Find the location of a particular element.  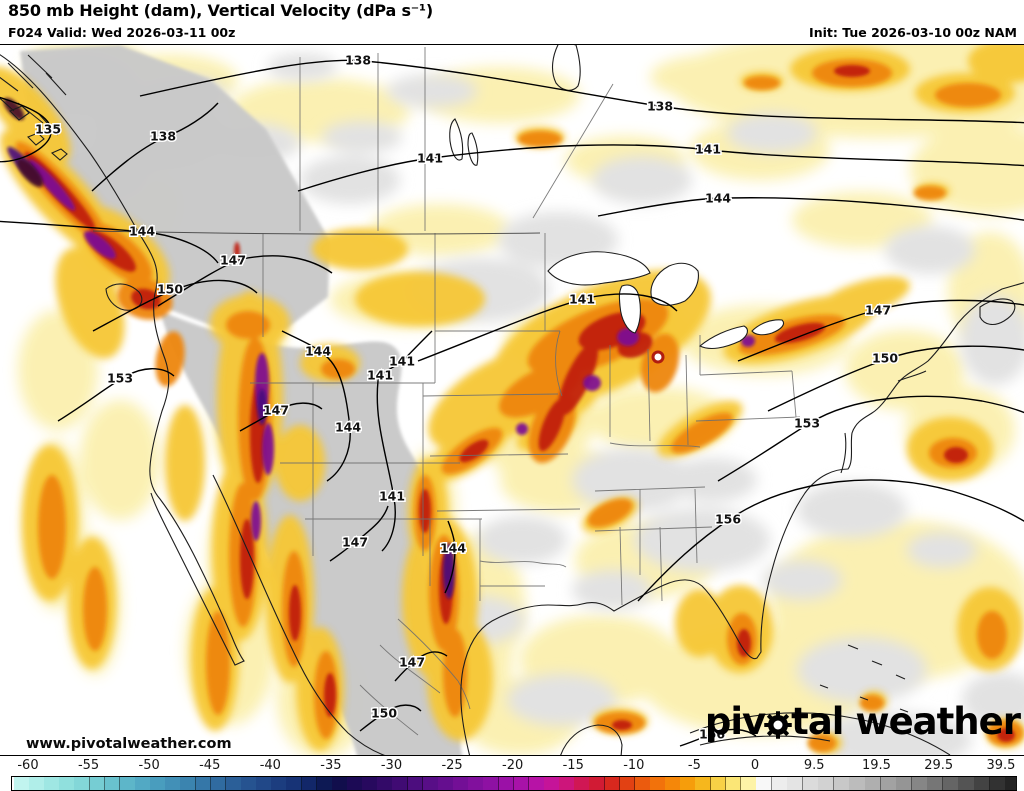

colorbar-tick-label: -55 is located at coordinates (88, 765).